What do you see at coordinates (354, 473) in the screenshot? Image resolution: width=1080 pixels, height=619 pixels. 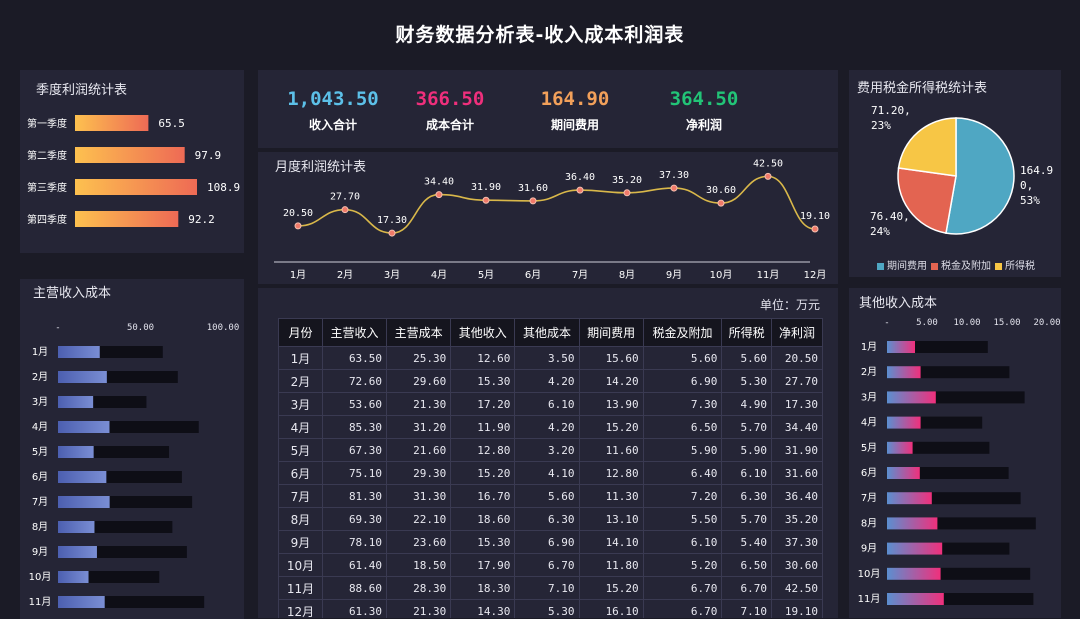 I see `table-cell: 75.10` at bounding box center [354, 473].